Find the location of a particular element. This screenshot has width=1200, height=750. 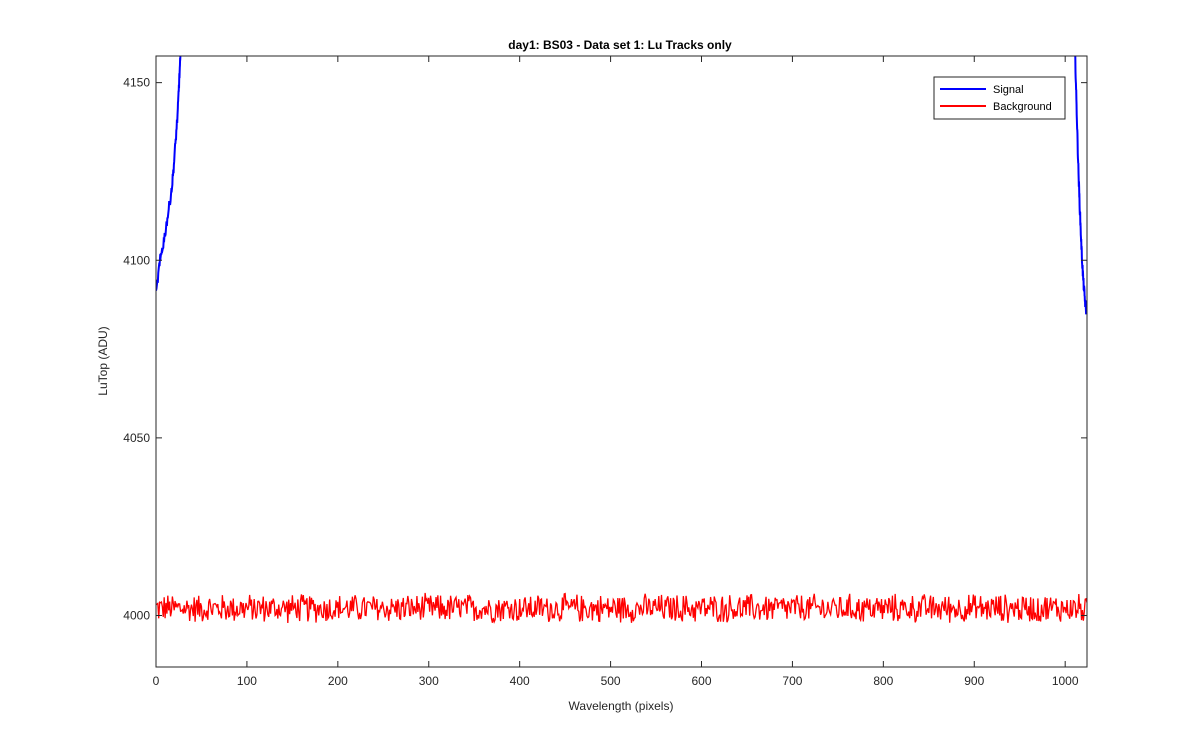

x-tick-label: 500 is located at coordinates (611, 681).